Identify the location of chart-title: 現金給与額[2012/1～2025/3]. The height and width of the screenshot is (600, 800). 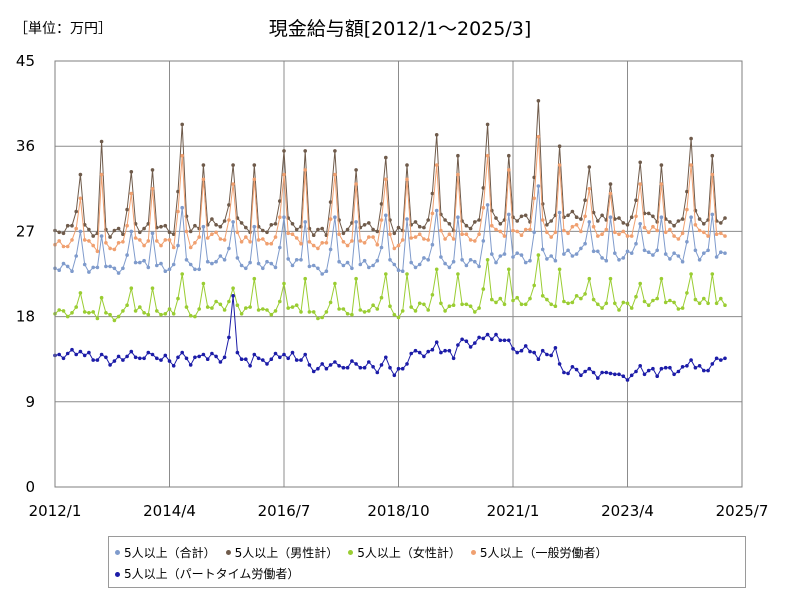
(400, 29).